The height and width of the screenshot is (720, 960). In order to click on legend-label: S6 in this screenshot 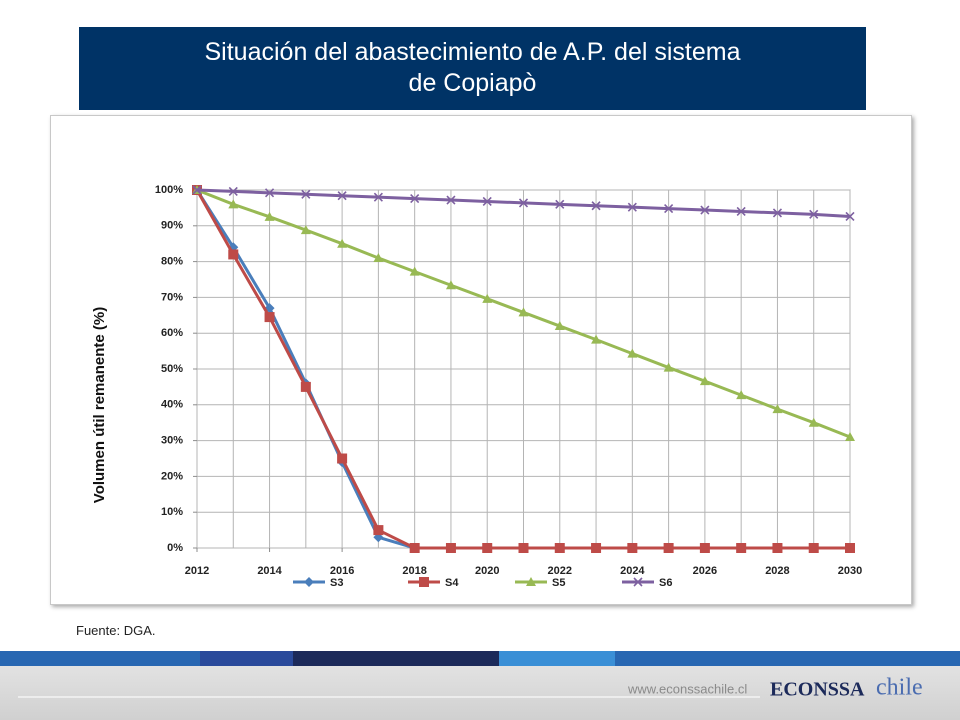, I will do `click(665, 583)`.